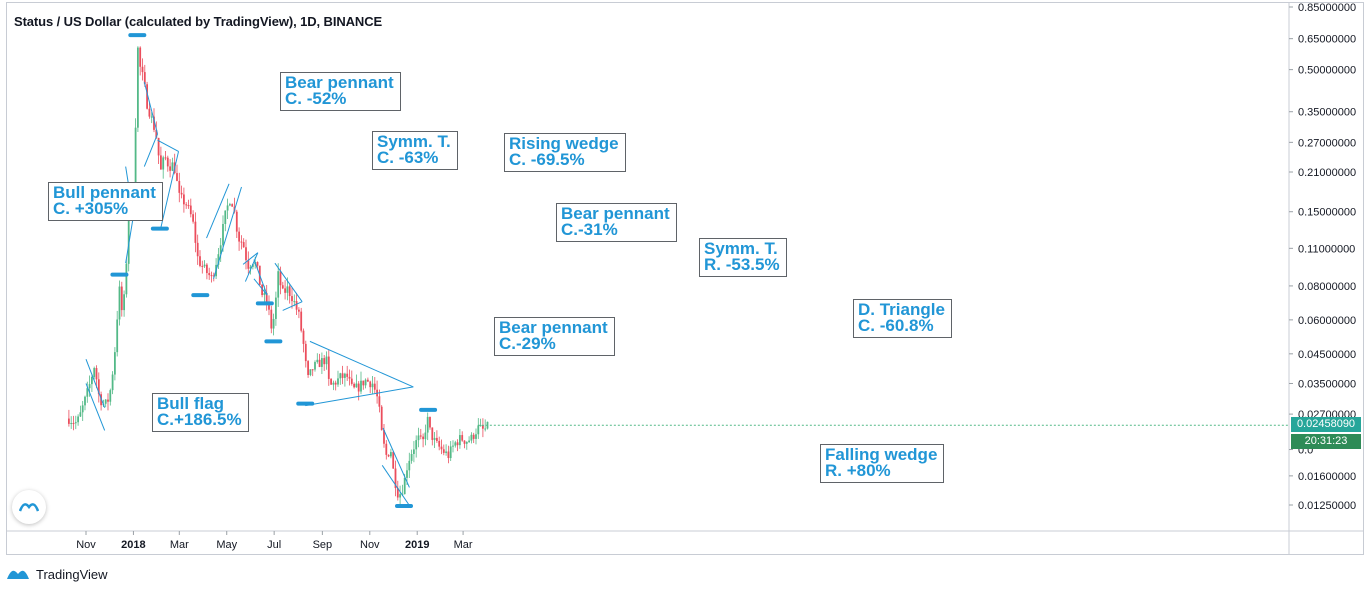  I want to click on annotation-line: Bear pennant, so click(553, 327).